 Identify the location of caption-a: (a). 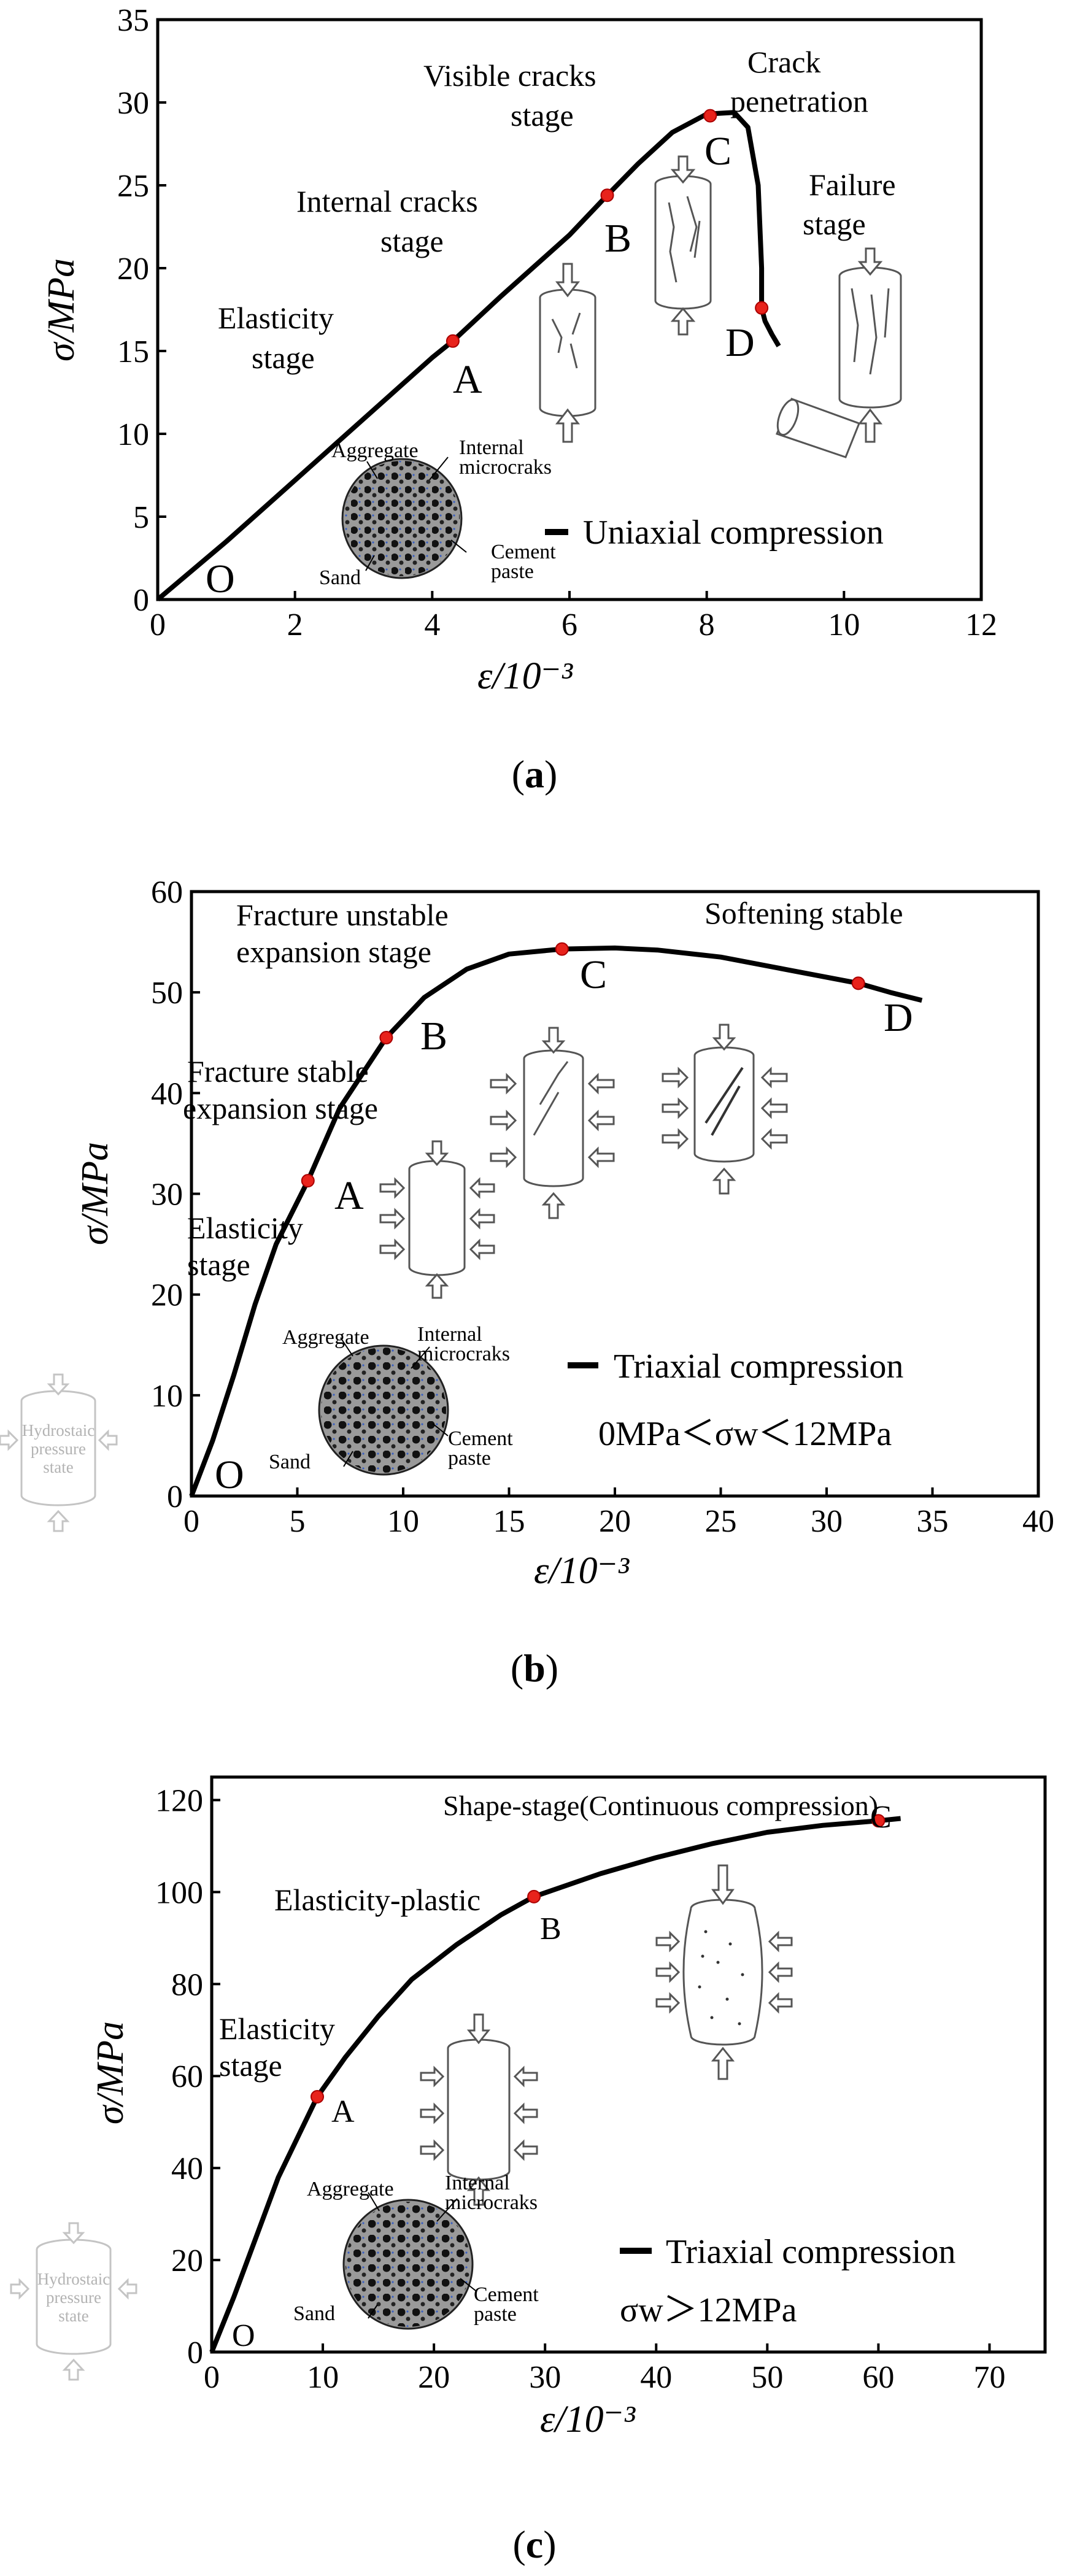
(535, 774).